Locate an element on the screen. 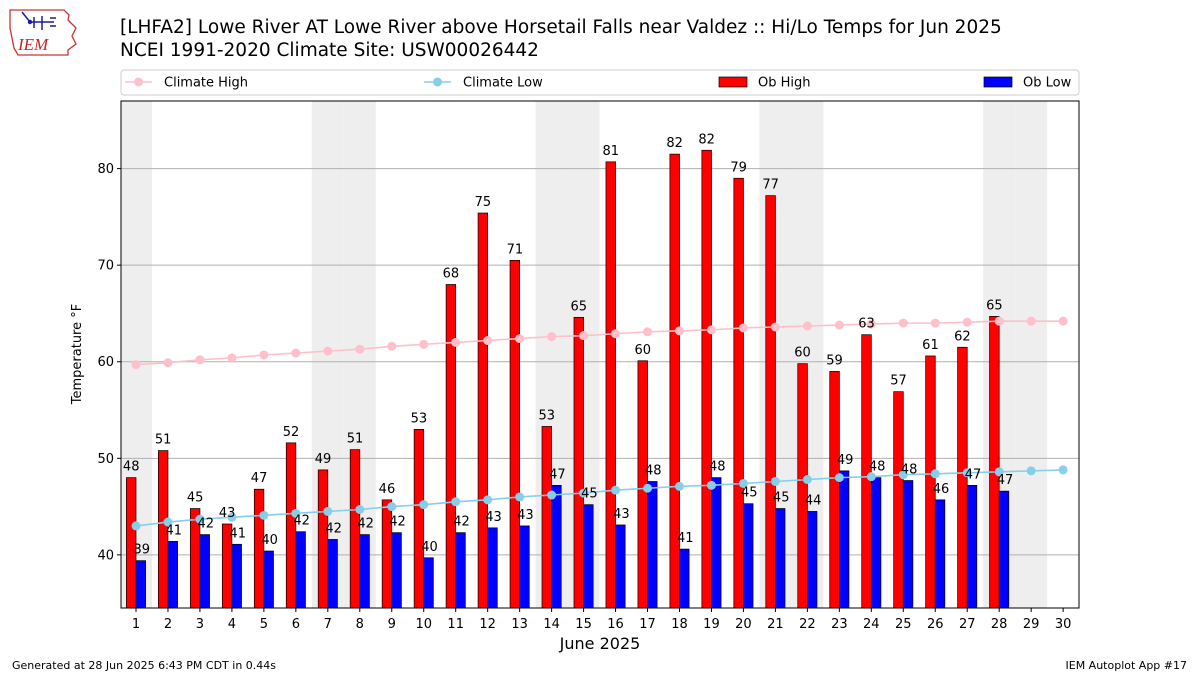  ob-low-label: 46 is located at coordinates (941, 489).